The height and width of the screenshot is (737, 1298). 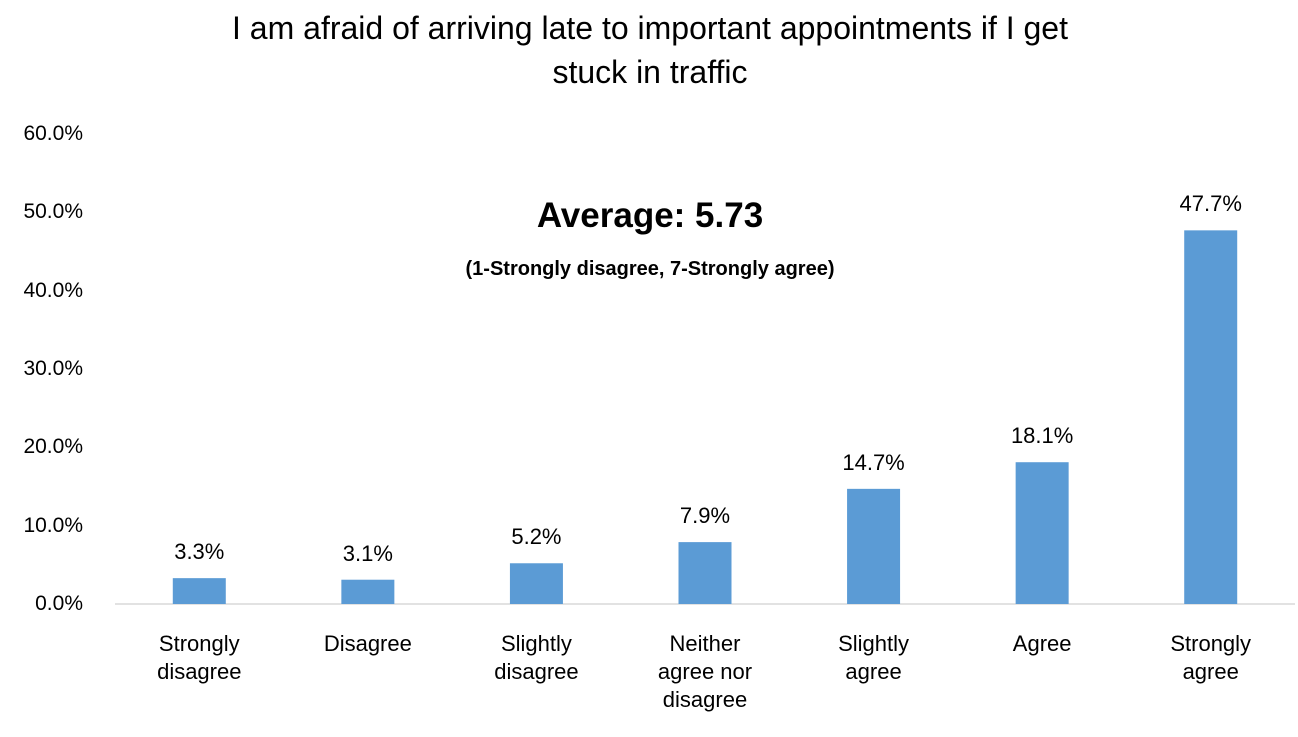 What do you see at coordinates (1211, 657) in the screenshot?
I see `x-tick-label: Strongly agree` at bounding box center [1211, 657].